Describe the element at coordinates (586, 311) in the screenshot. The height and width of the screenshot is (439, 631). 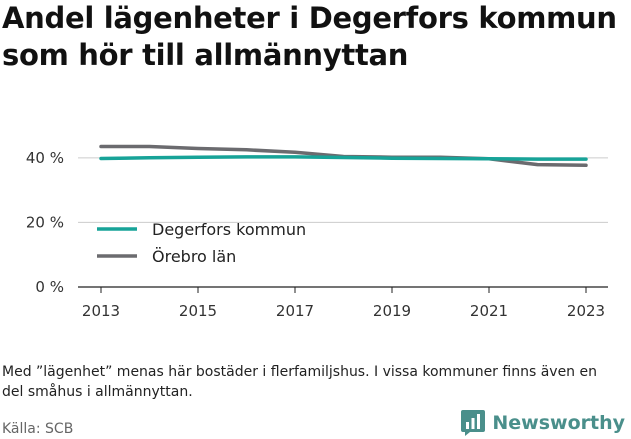
I see `x-tick-label: 2023` at that location.